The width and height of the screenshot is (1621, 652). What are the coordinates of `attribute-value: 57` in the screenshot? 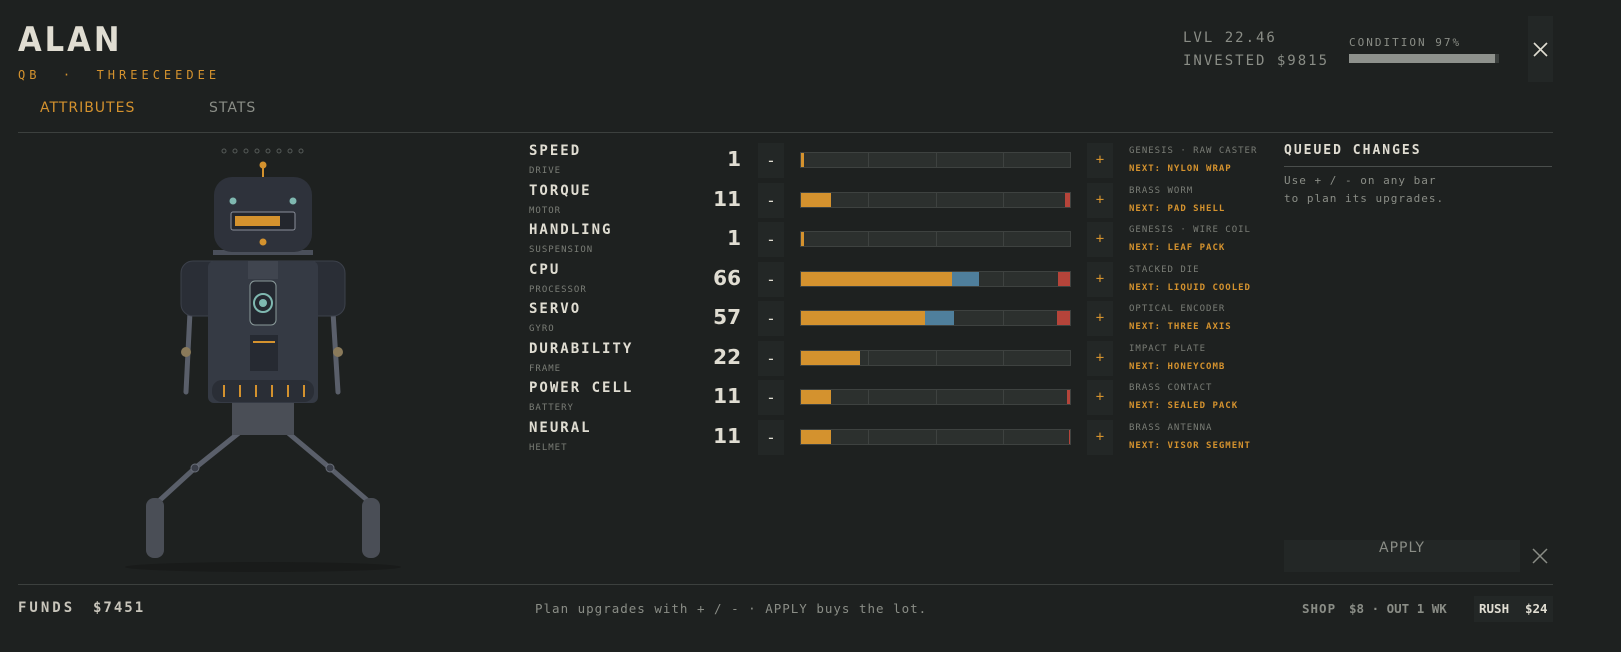 It's located at (727, 317).